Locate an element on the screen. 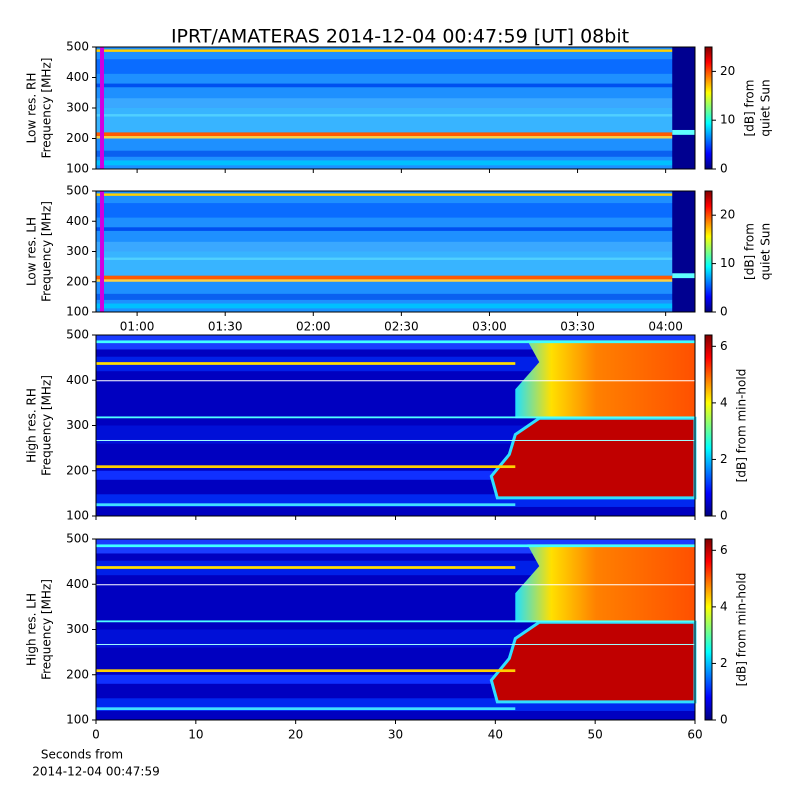 The height and width of the screenshot is (800, 800). y-axis-label: Low res. LH is located at coordinates (32, 251).